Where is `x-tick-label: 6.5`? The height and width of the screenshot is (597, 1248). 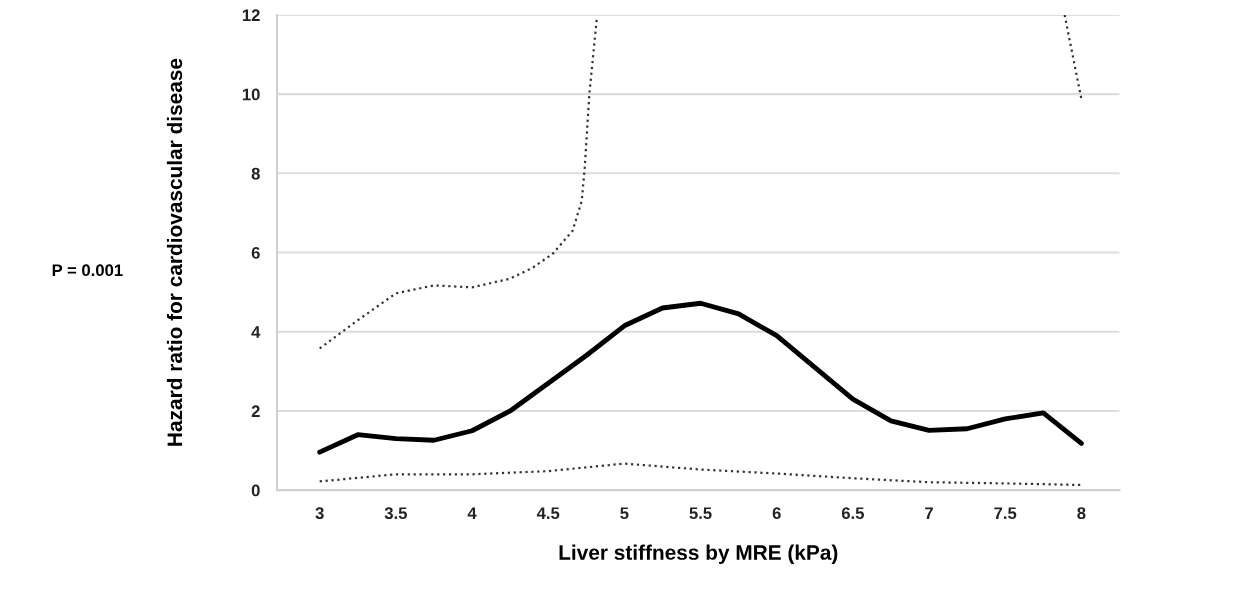
x-tick-label: 6.5 is located at coordinates (852, 513).